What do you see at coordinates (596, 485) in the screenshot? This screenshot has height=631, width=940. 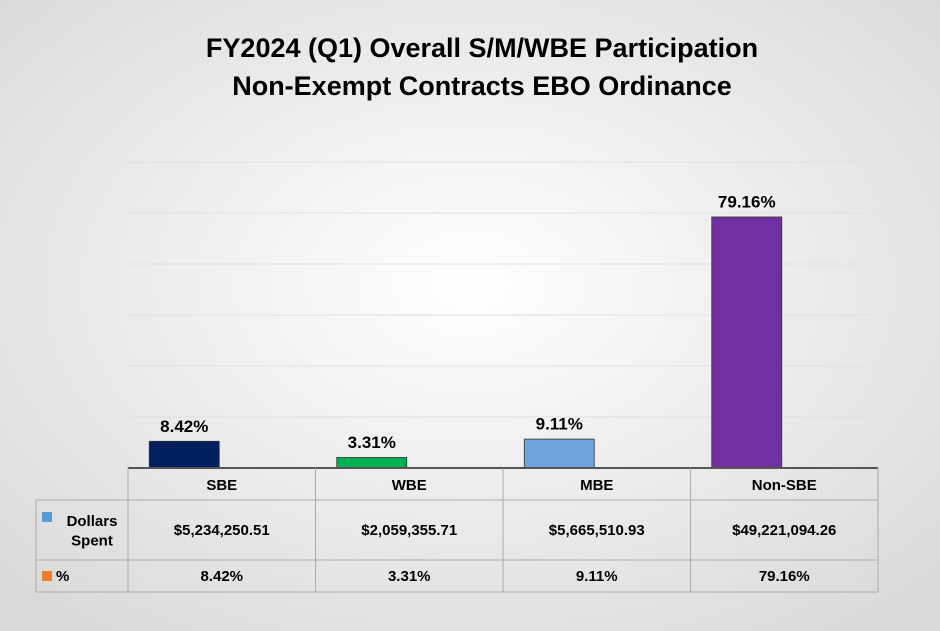 I see `x-tick-label: MBE` at bounding box center [596, 485].